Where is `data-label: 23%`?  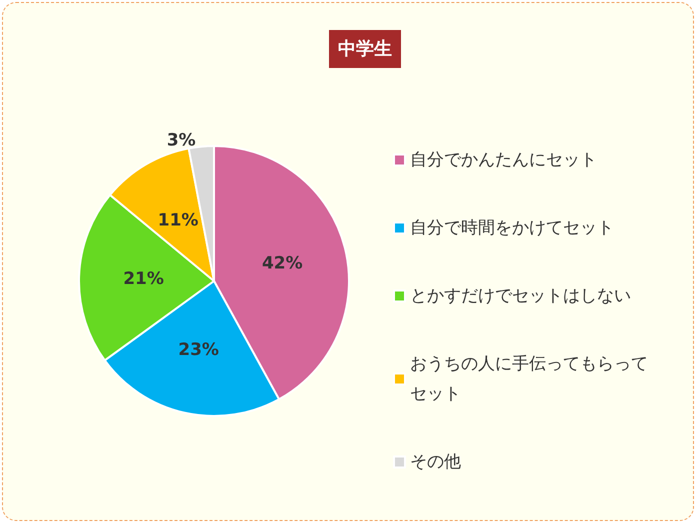 data-label: 23% is located at coordinates (198, 350).